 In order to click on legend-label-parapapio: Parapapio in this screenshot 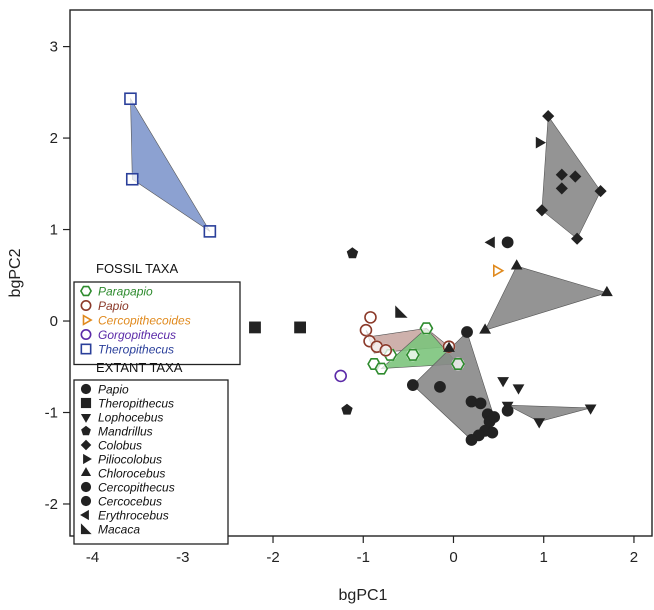, I will do `click(125, 292)`.